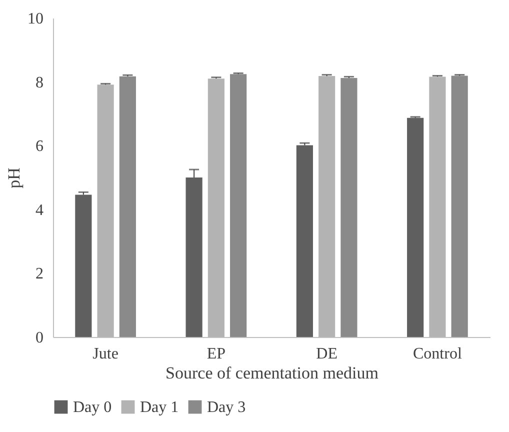 The height and width of the screenshot is (432, 509). Describe the element at coordinates (14, 178) in the screenshot. I see `y-axis-title: pH` at that location.